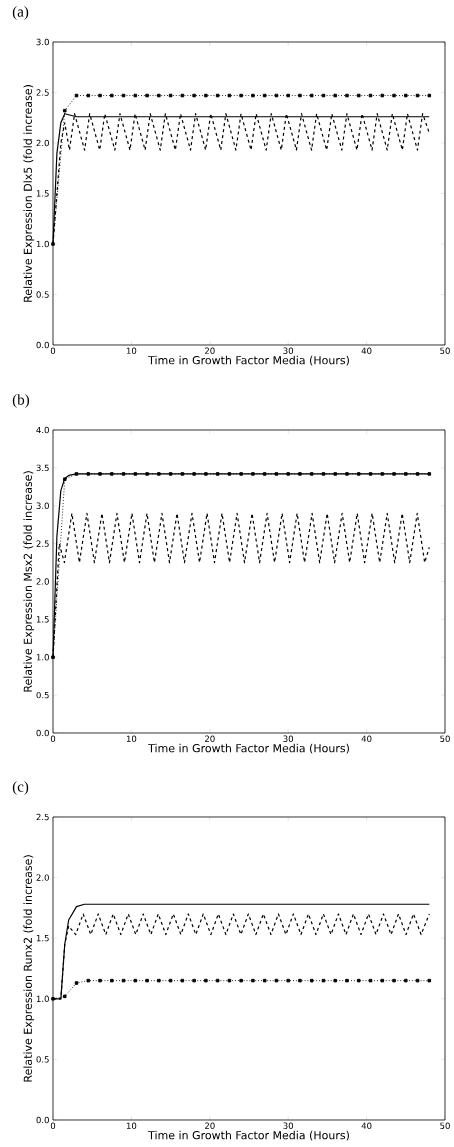 The height and width of the screenshot is (1147, 454). What do you see at coordinates (445, 350) in the screenshot?
I see `x-tick-label: 50` at bounding box center [445, 350].